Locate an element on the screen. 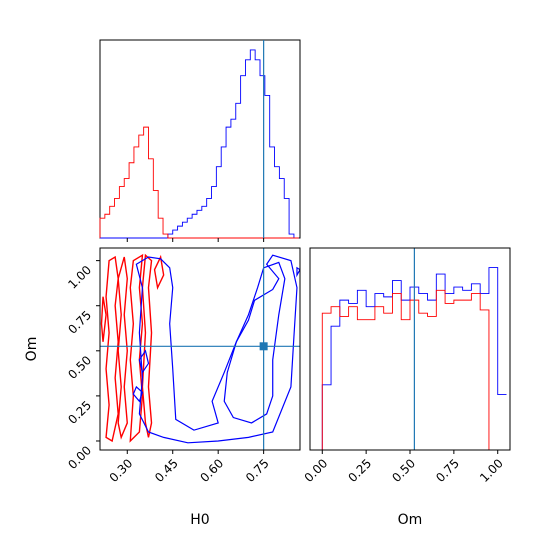  x-axis-label-H0: H0 is located at coordinates (199, 520).